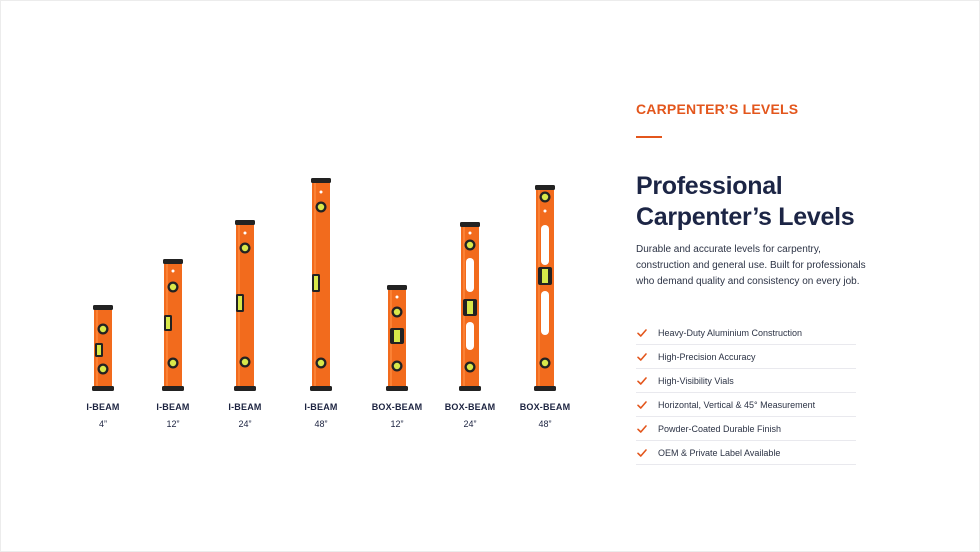 The width and height of the screenshot is (980, 552). Describe the element at coordinates (745, 217) in the screenshot. I see `headline-line-2: Carpenter’s Levels` at that location.